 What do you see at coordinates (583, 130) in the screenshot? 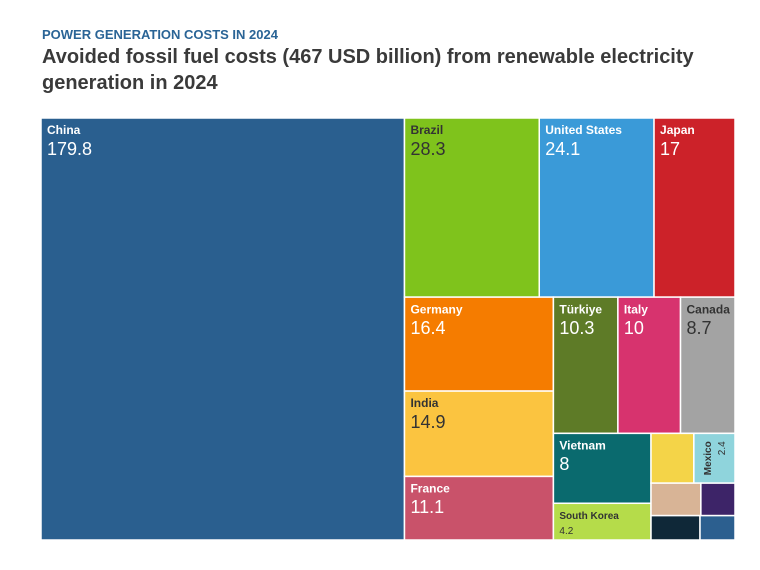
I see `cell-label: United States` at bounding box center [583, 130].